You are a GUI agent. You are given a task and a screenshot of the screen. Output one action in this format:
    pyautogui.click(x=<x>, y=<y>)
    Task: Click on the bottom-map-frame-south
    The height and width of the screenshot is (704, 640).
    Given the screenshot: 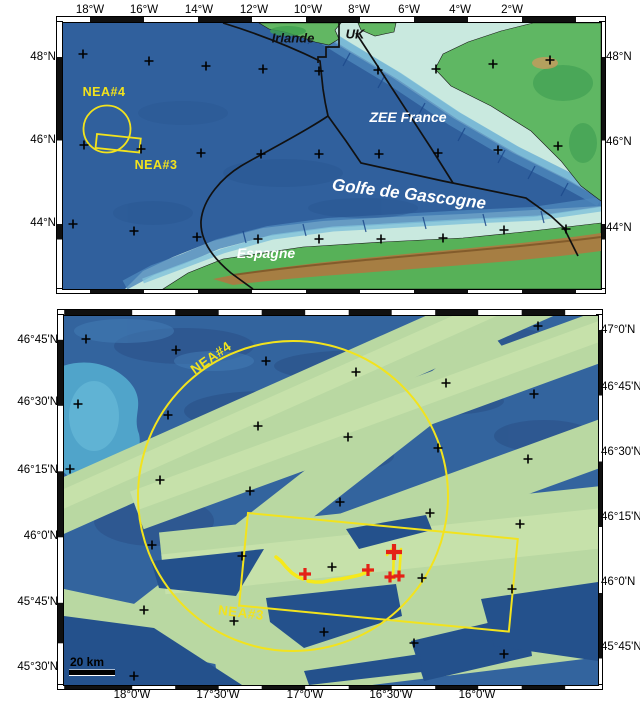 What is the action you would take?
    pyautogui.click(x=330, y=686)
    